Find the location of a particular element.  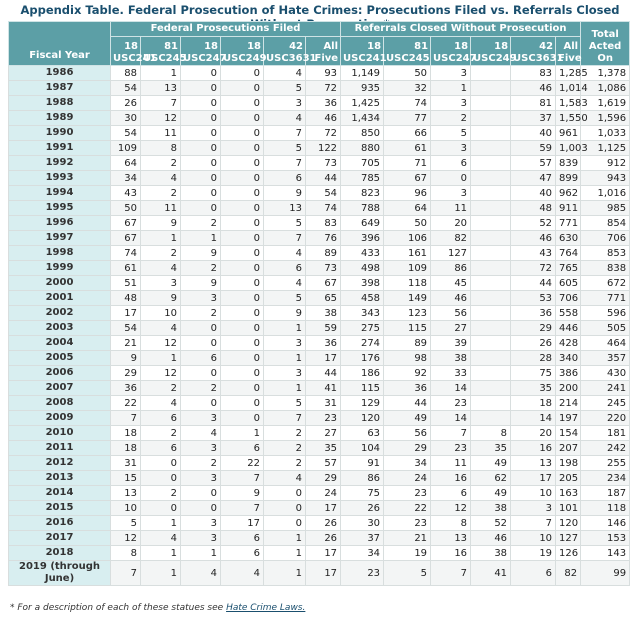

data-row: 2010 18 2 4 1 2 27 63 56 7 8 20 154 181 is located at coordinates (319, 433).